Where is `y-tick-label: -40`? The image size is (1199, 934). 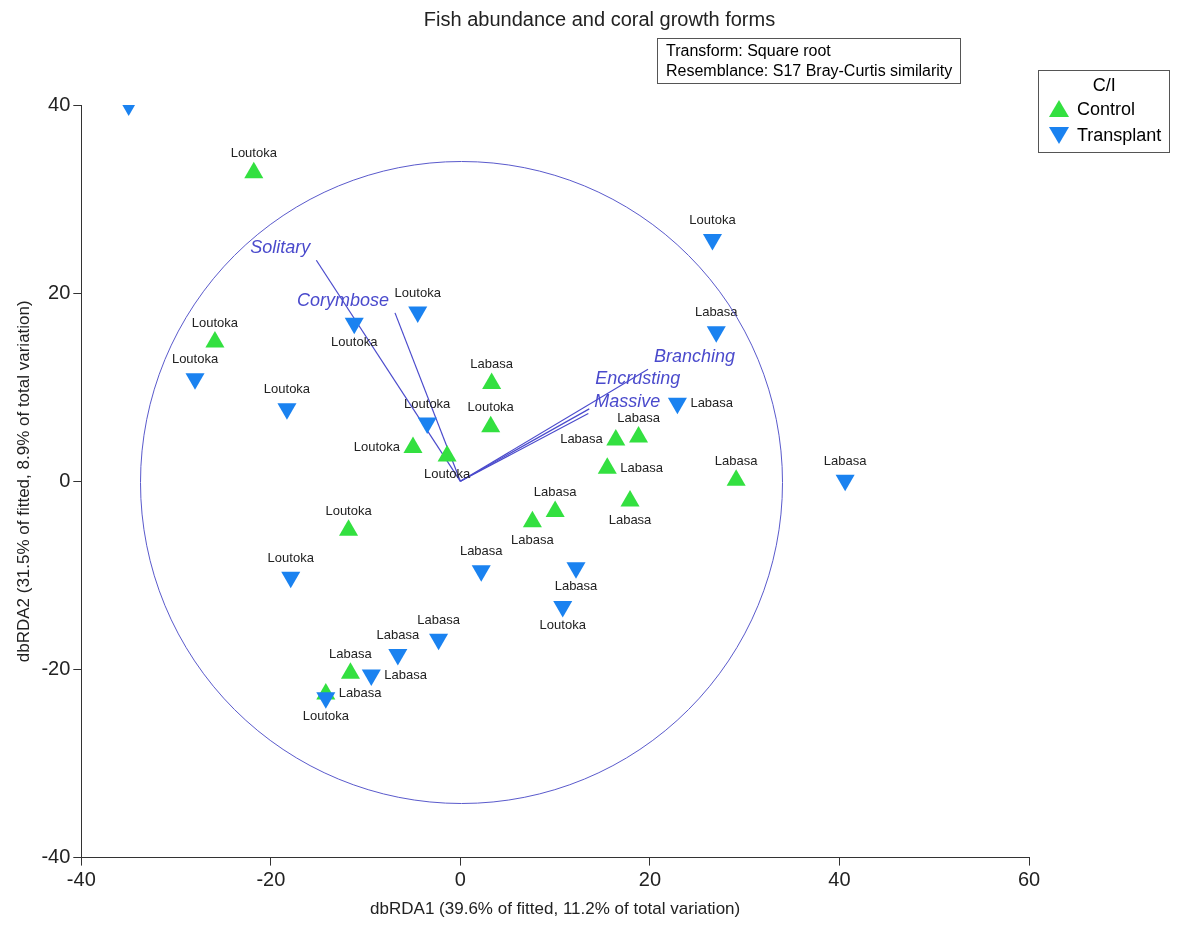
y-tick-label: -40 is located at coordinates (56, 856).